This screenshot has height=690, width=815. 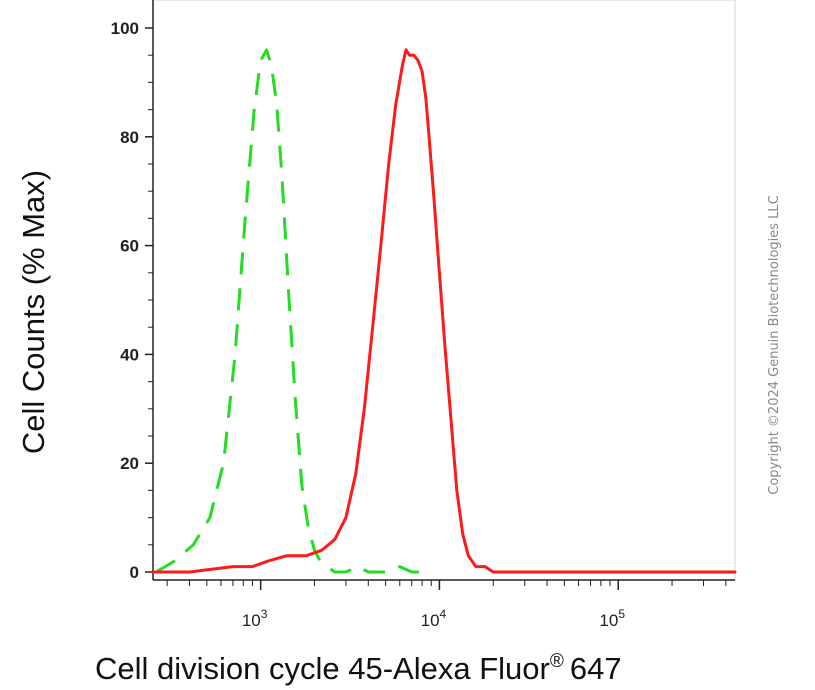 I want to click on x-tick-label: 10⁴, so click(x=434, y=618).